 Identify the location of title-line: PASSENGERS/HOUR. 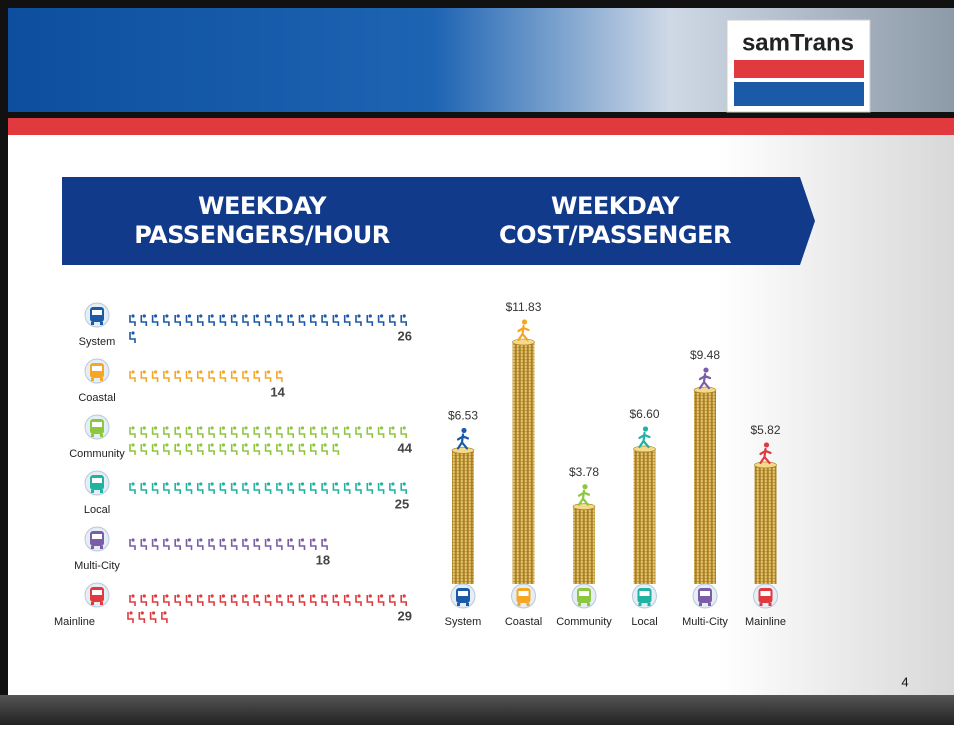
(262, 235).